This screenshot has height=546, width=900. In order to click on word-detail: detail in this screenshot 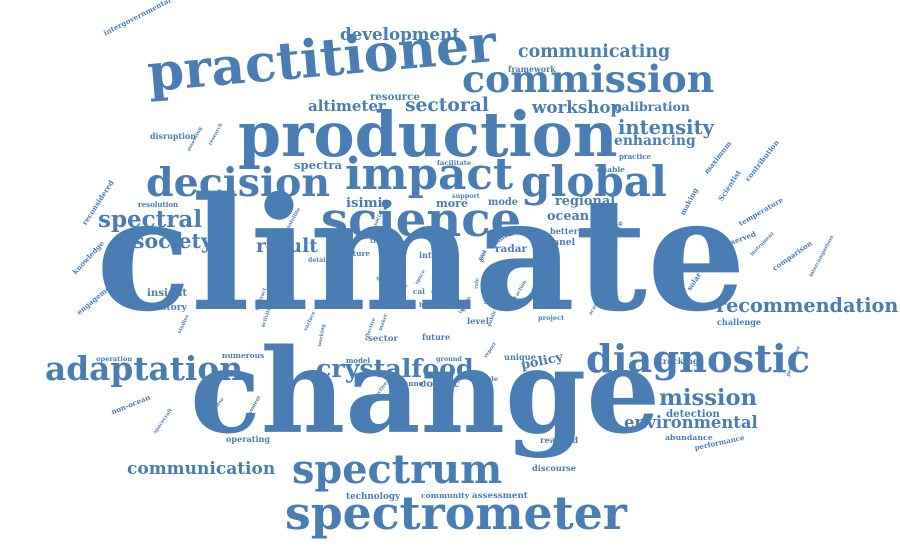, I will do `click(318, 260)`.